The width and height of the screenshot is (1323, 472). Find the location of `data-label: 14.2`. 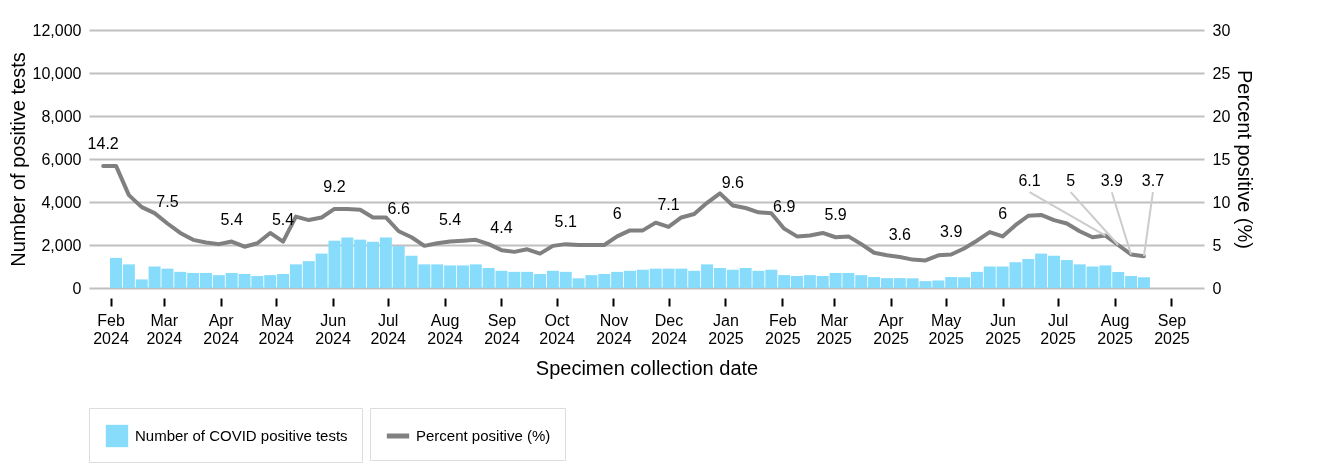

data-label: 14.2 is located at coordinates (103, 143).